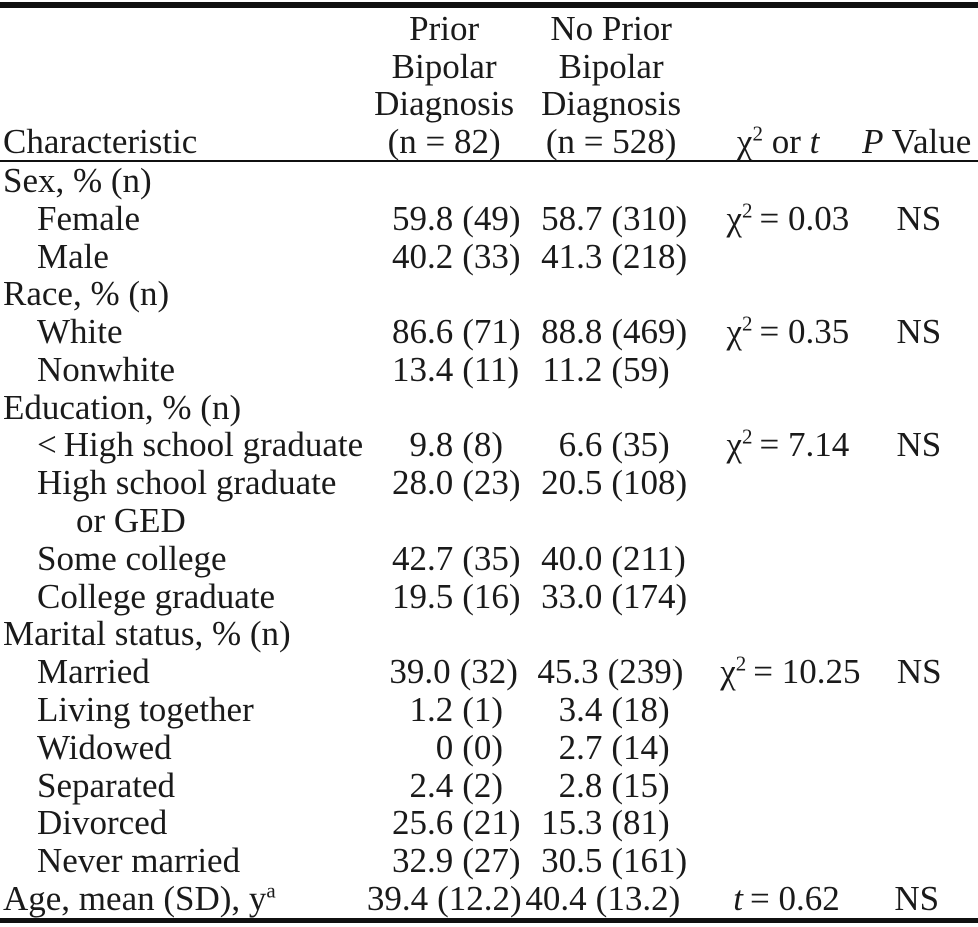  I want to click on prior-bipolar-value: 40.2 (33), so click(462, 257).